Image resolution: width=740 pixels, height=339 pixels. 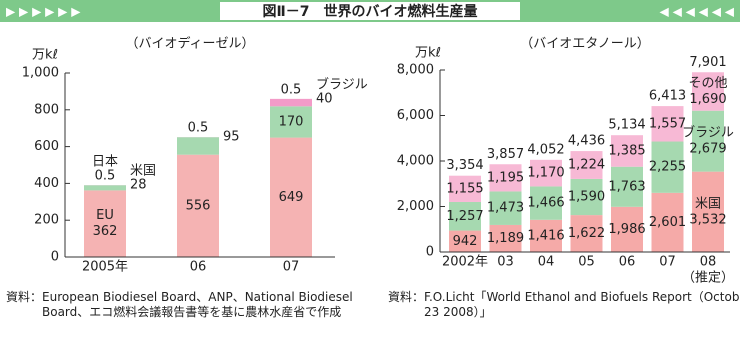 I want to click on value-label: 942, so click(x=465, y=241).